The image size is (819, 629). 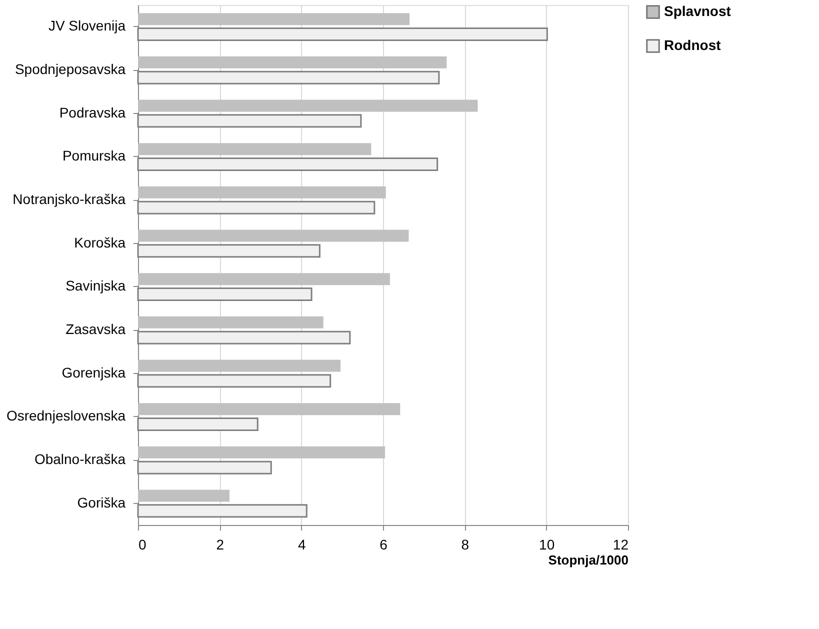 I want to click on y-tick-label: Goriška, so click(x=101, y=502).